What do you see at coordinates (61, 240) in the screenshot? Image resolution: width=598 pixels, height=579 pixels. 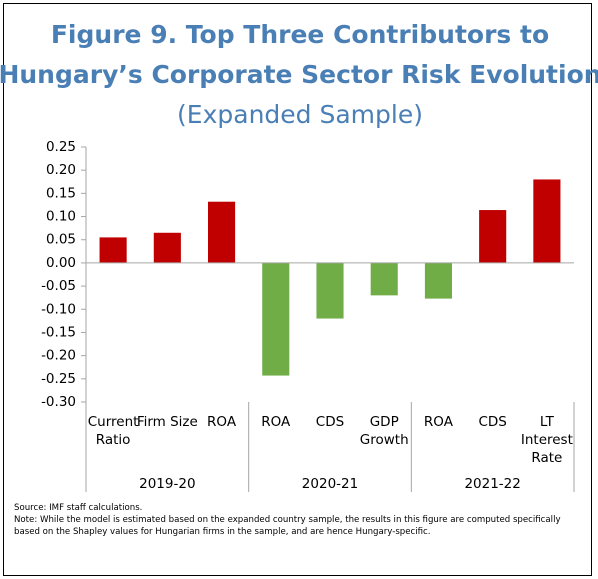 I see `y-tick-label: 0.05` at bounding box center [61, 240].